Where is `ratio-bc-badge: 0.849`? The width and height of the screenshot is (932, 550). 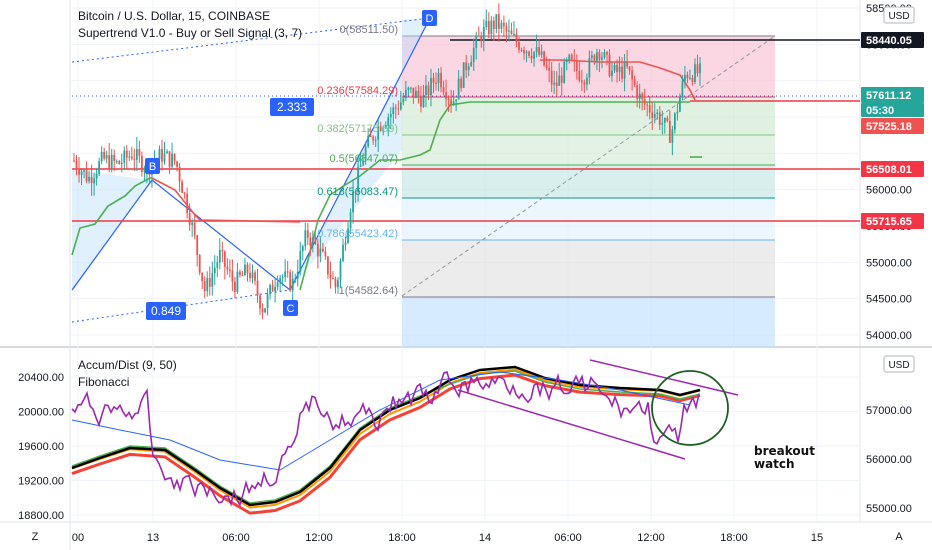
ratio-bc-badge: 0.849 is located at coordinates (166, 311).